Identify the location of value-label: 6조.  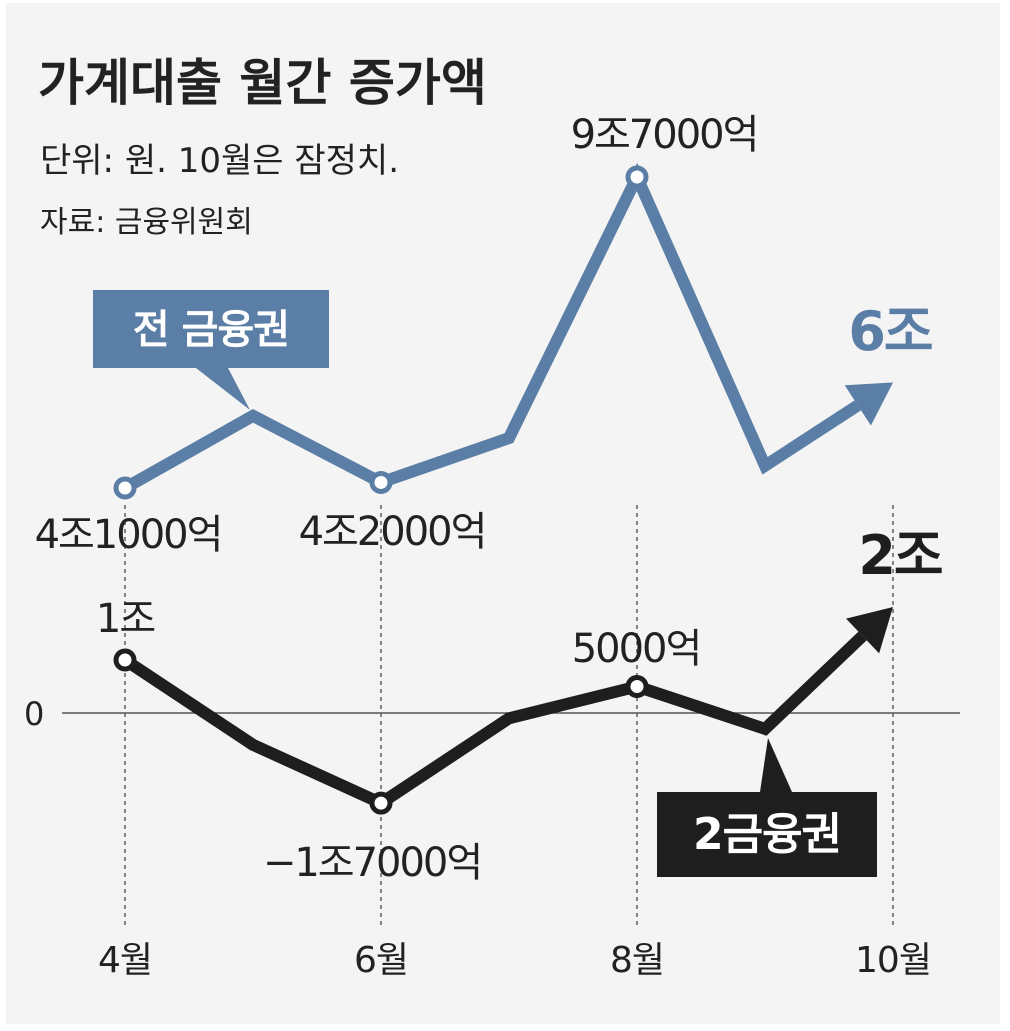
(890, 331).